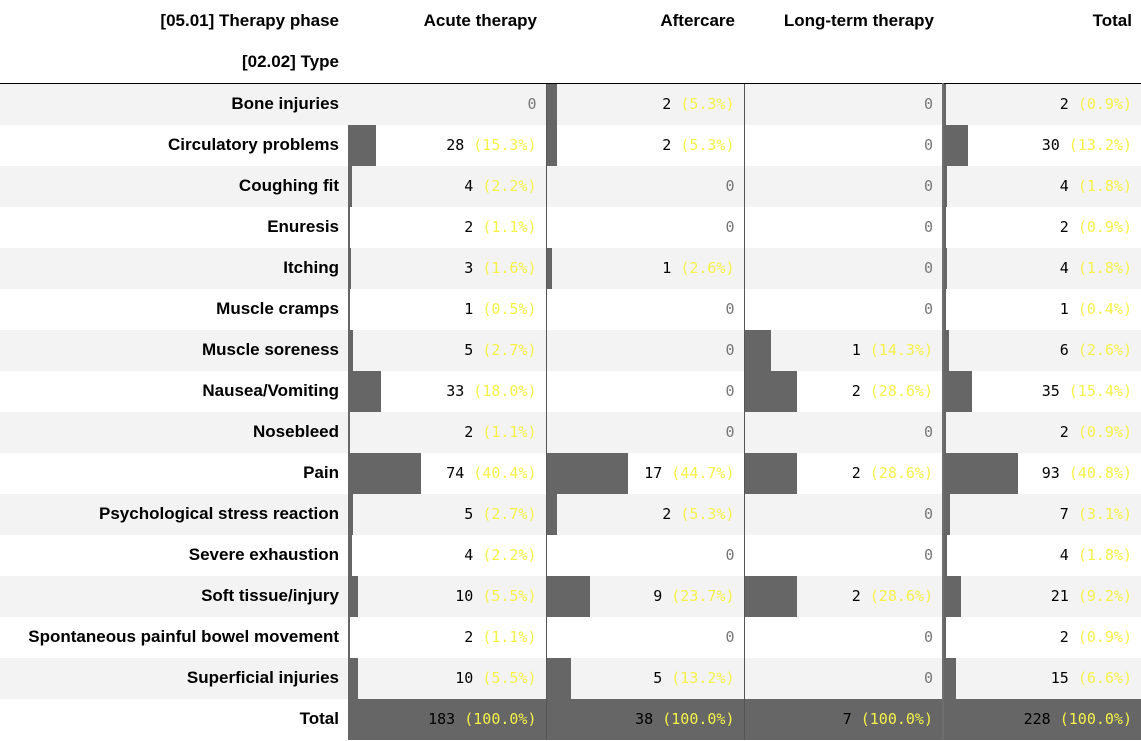  I want to click on column-dimension-label: [05.01] Therapy phase, so click(174, 21).